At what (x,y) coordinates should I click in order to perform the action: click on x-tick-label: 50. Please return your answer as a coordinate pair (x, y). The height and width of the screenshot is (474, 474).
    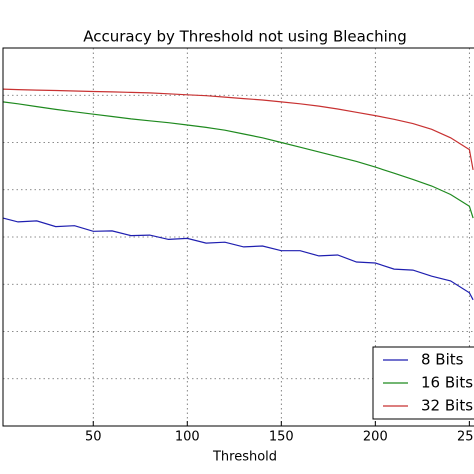
    Looking at the image, I should click on (93, 437).